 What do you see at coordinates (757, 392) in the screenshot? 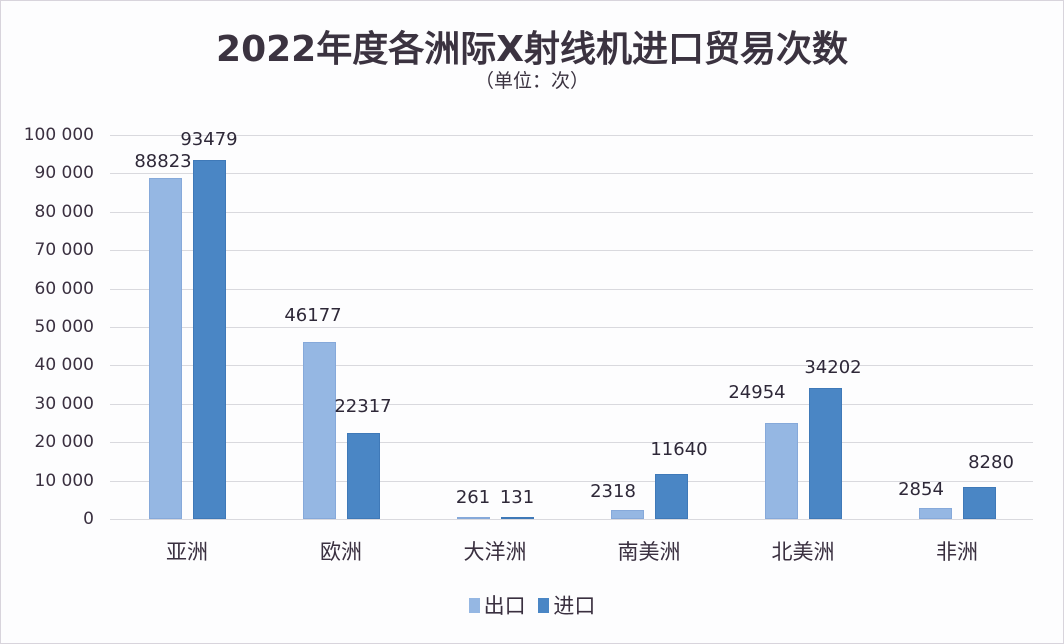
I see `data-label-export: 24954` at bounding box center [757, 392].